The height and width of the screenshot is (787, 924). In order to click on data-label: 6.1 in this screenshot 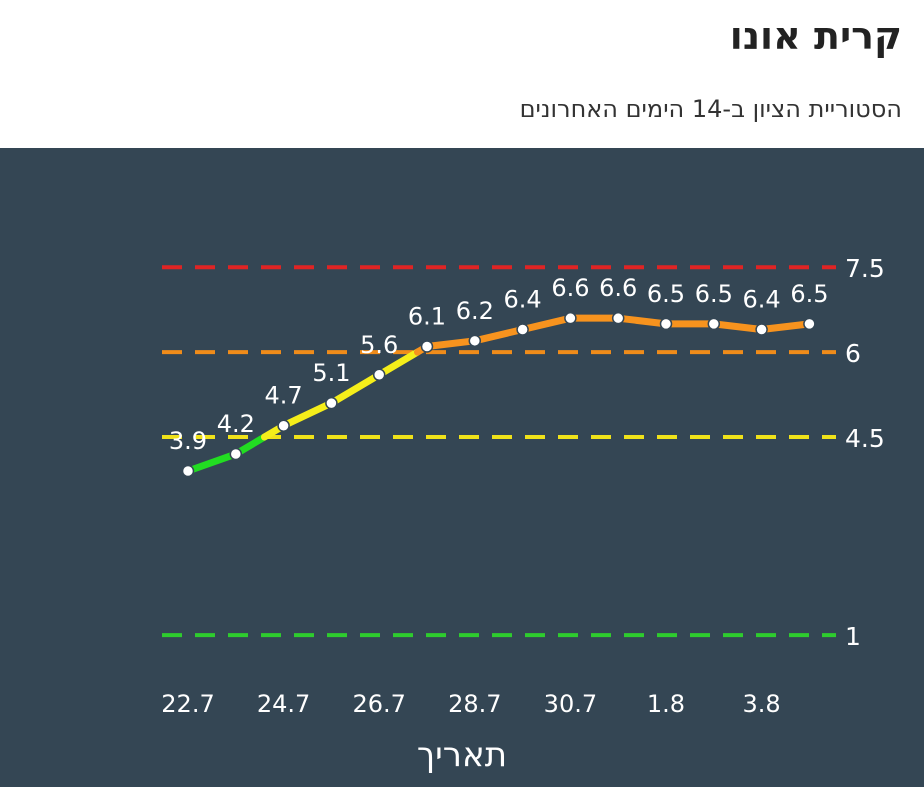, I will do `click(427, 316)`.